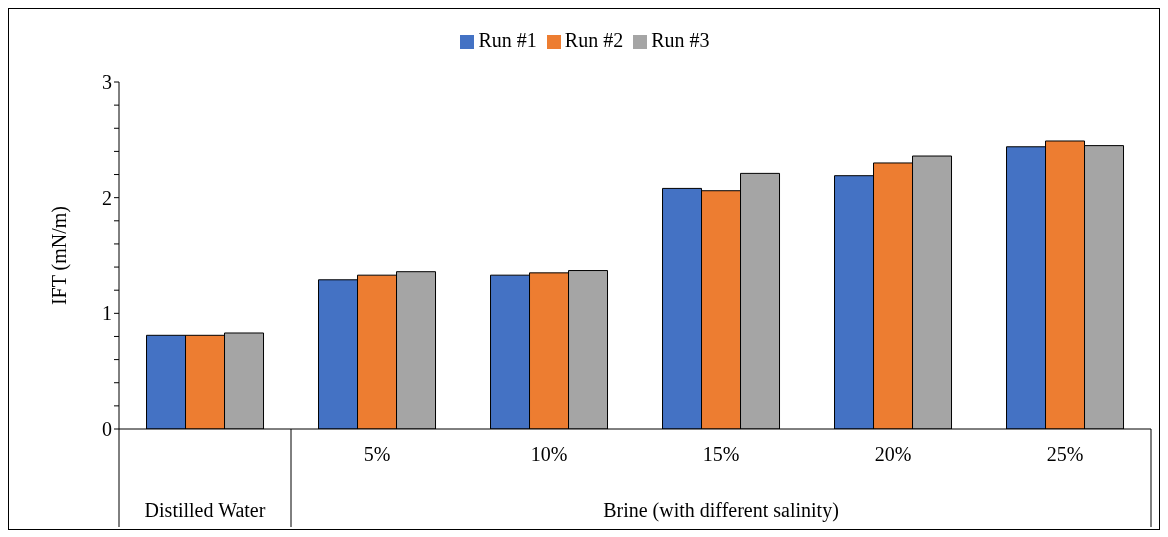  What do you see at coordinates (60, 255) in the screenshot?
I see `y-axis-title: IFT (mN/m)` at bounding box center [60, 255].